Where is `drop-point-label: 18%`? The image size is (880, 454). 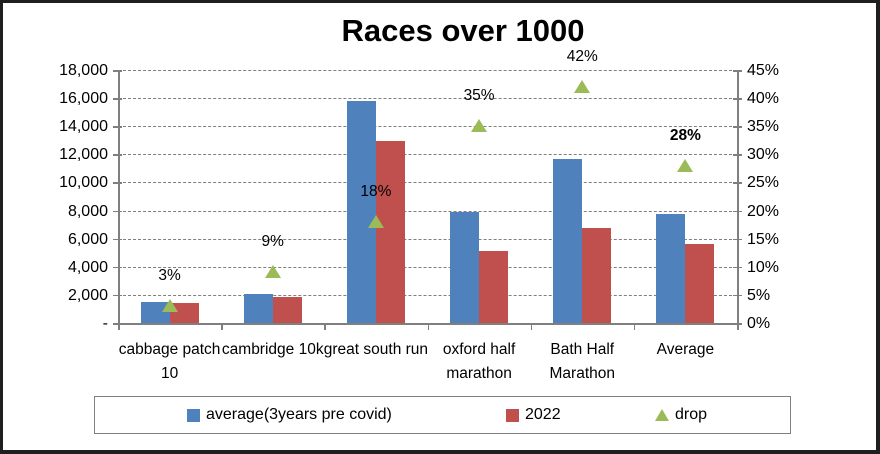
drop-point-label: 18% is located at coordinates (376, 191).